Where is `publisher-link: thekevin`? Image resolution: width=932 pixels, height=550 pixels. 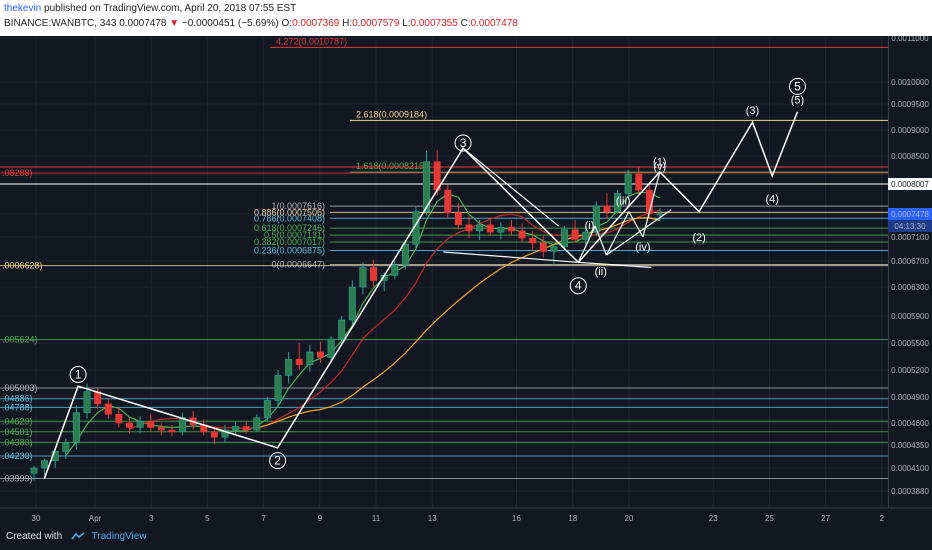 publisher-link: thekevin is located at coordinates (23, 8).